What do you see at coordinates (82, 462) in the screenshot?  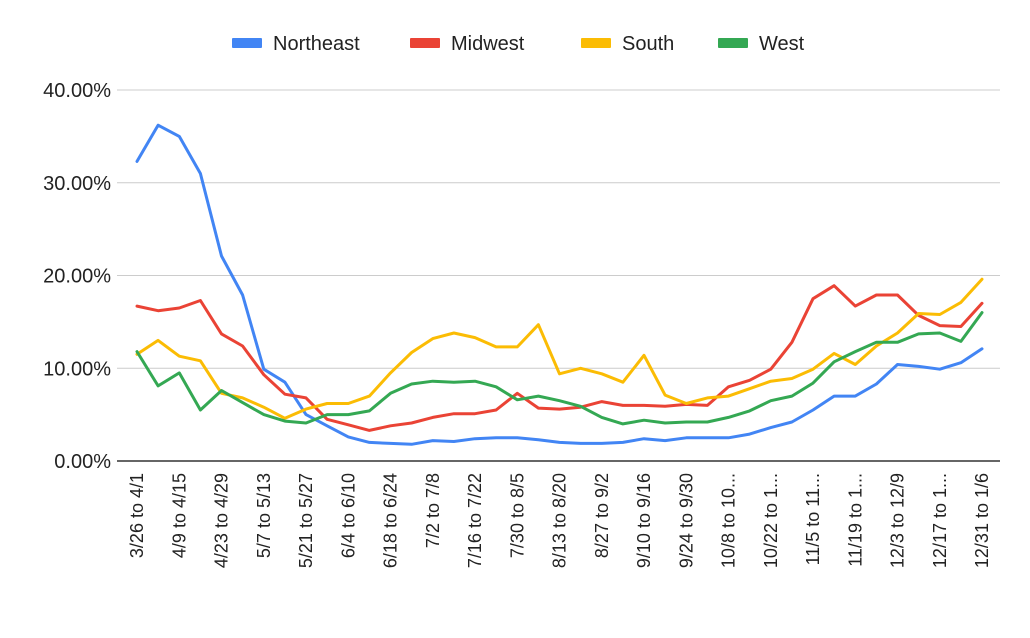 I see `y-tick-label: 0.00%` at bounding box center [82, 462].